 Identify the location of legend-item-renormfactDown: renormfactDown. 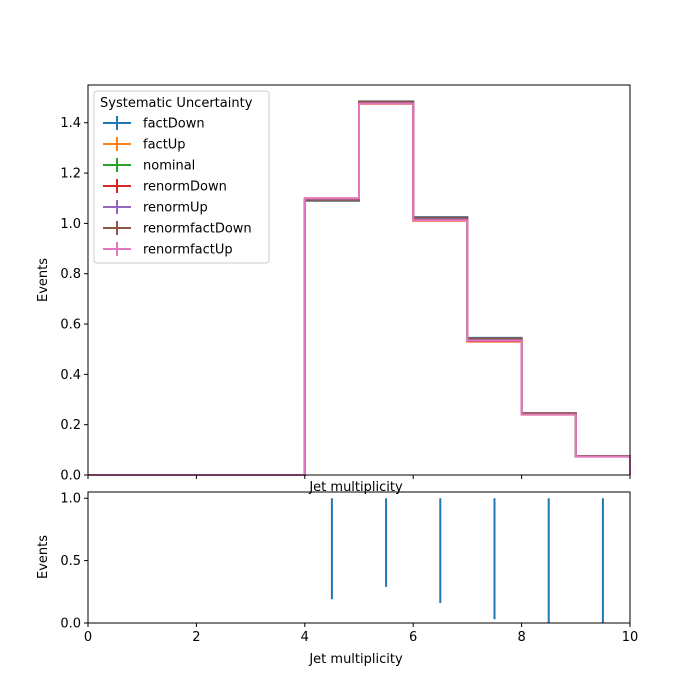
(177, 229).